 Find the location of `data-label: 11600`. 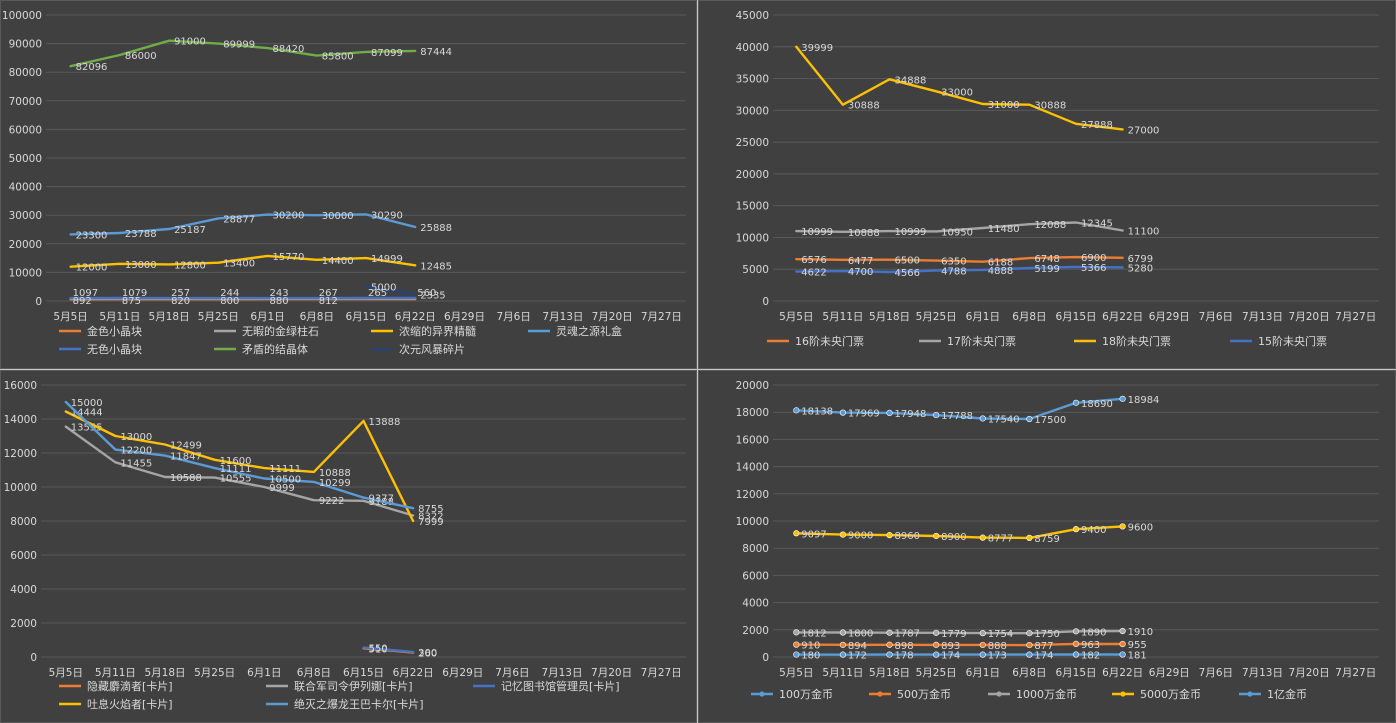

data-label: 11600 is located at coordinates (236, 461).